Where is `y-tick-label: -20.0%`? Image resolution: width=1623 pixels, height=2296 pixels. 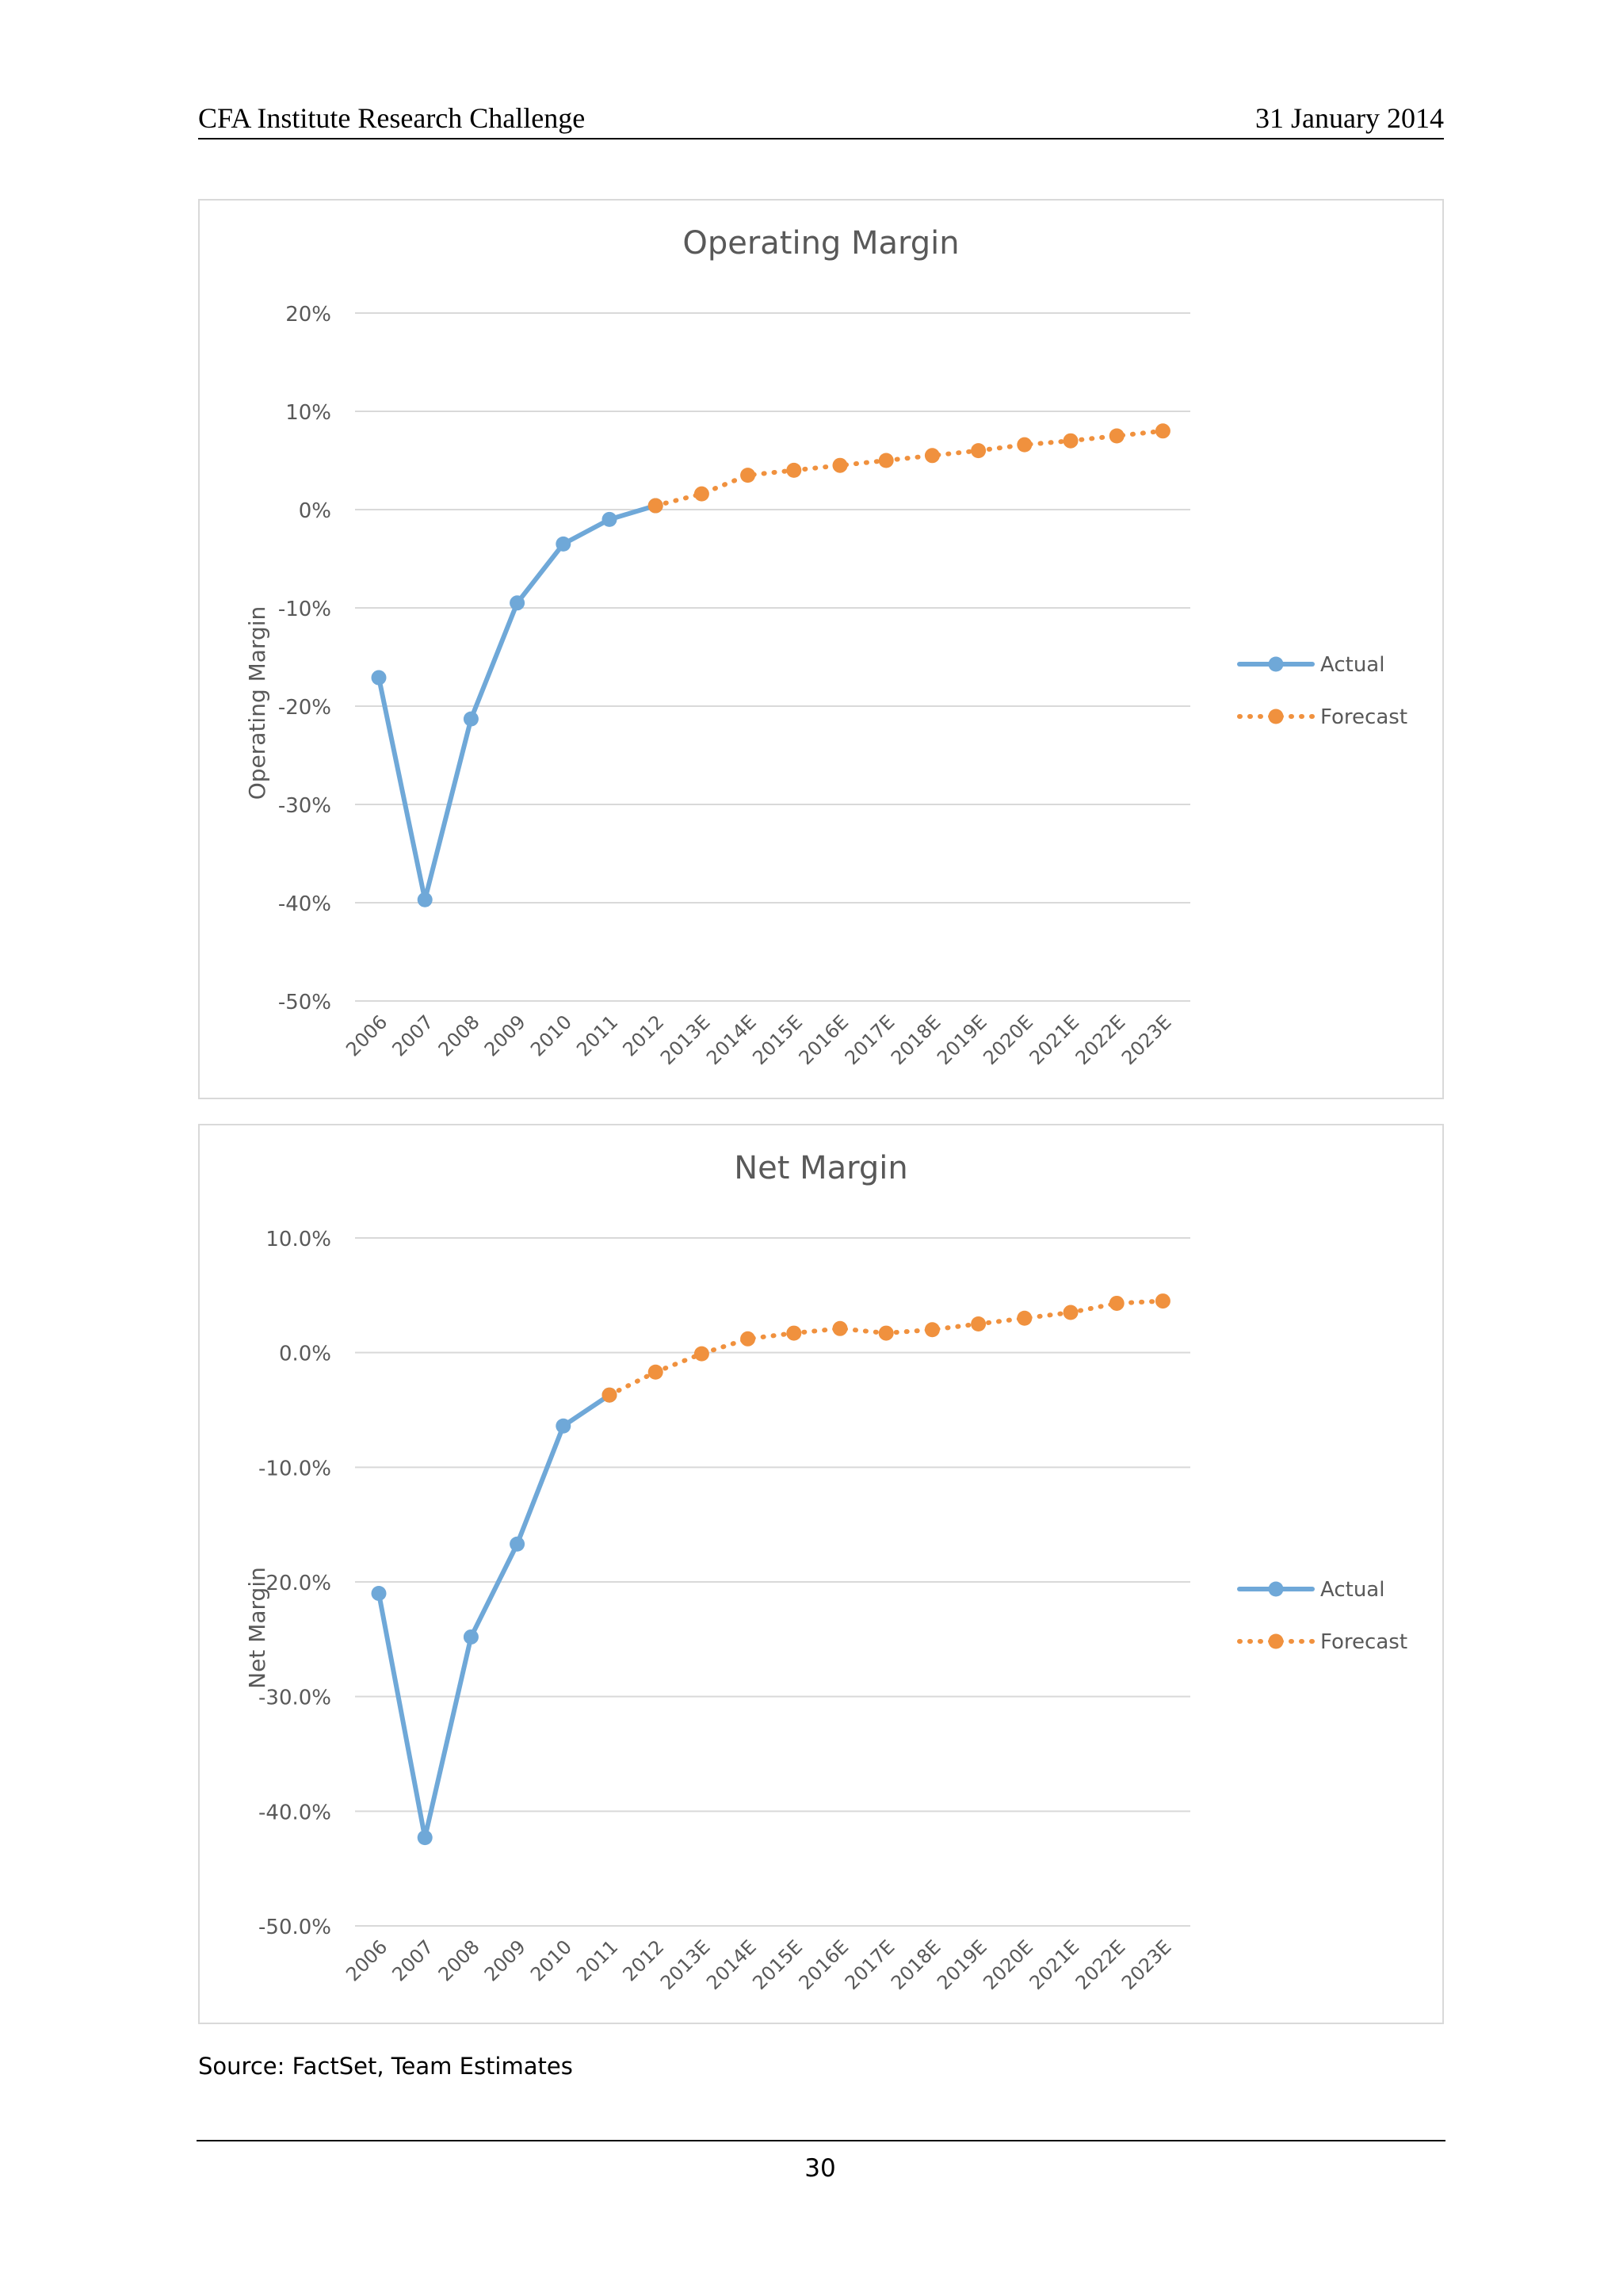 y-tick-label: -20.0% is located at coordinates (294, 1583).